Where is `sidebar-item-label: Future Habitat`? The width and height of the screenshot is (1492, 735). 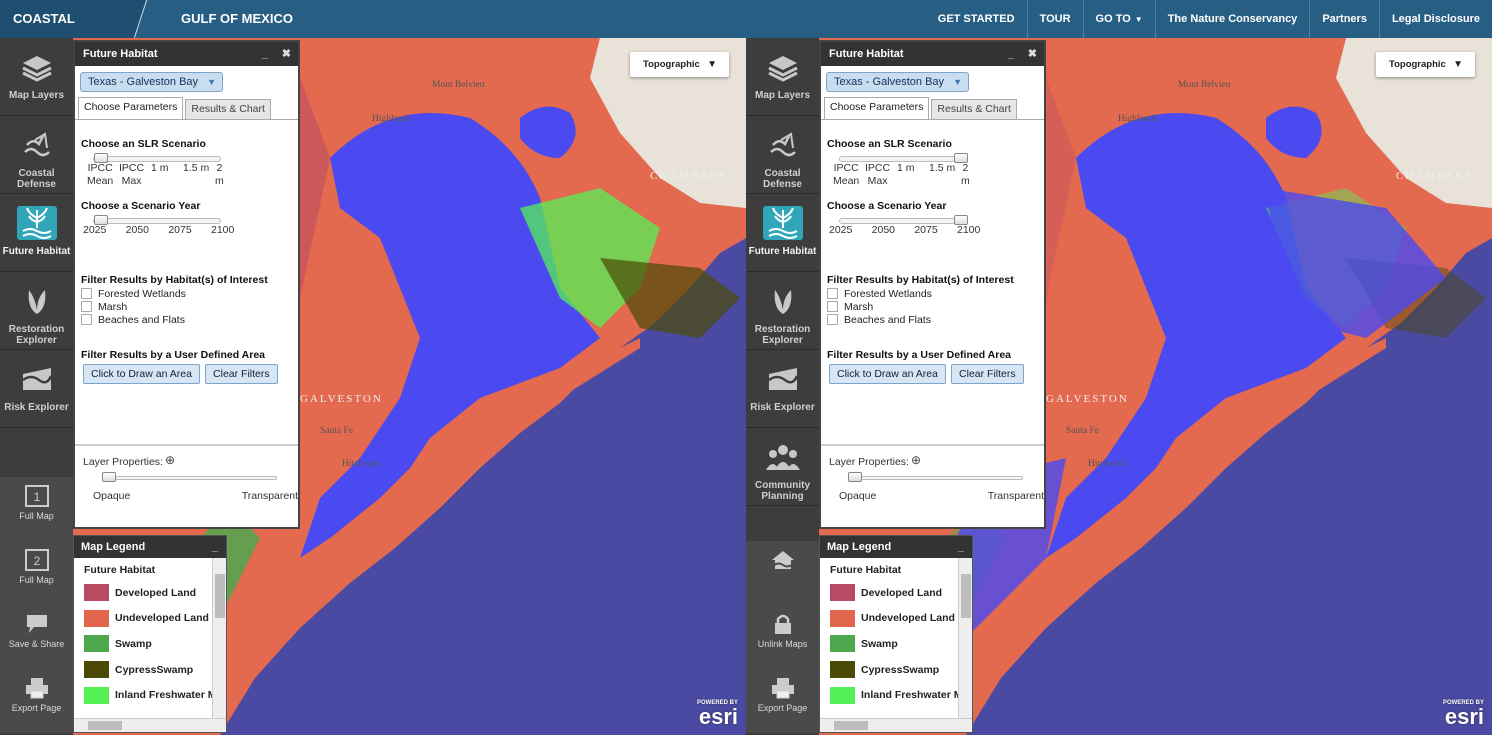 sidebar-item-label: Future Habitat is located at coordinates (36, 251).